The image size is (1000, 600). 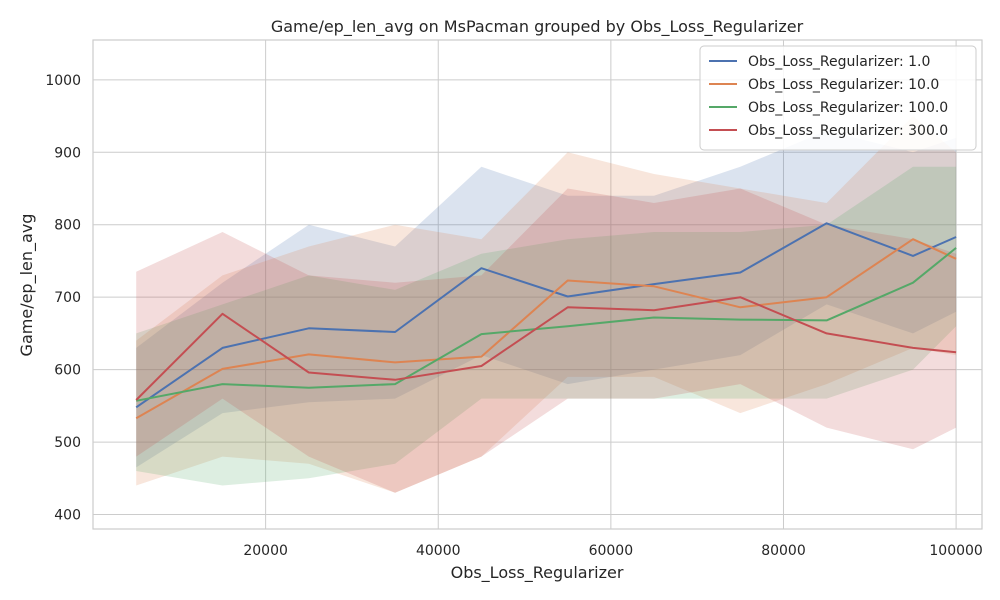 I want to click on legend-box, so click(x=838, y=98).